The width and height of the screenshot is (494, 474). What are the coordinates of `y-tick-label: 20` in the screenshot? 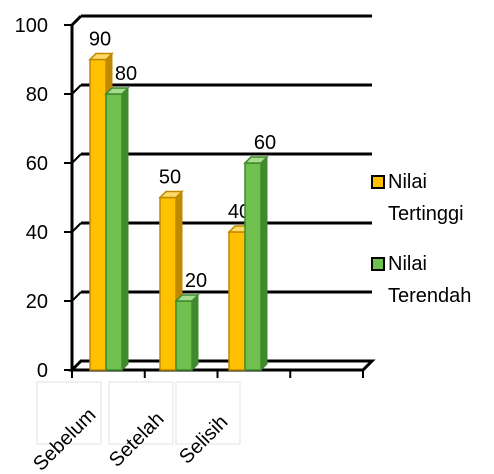 It's located at (37, 302).